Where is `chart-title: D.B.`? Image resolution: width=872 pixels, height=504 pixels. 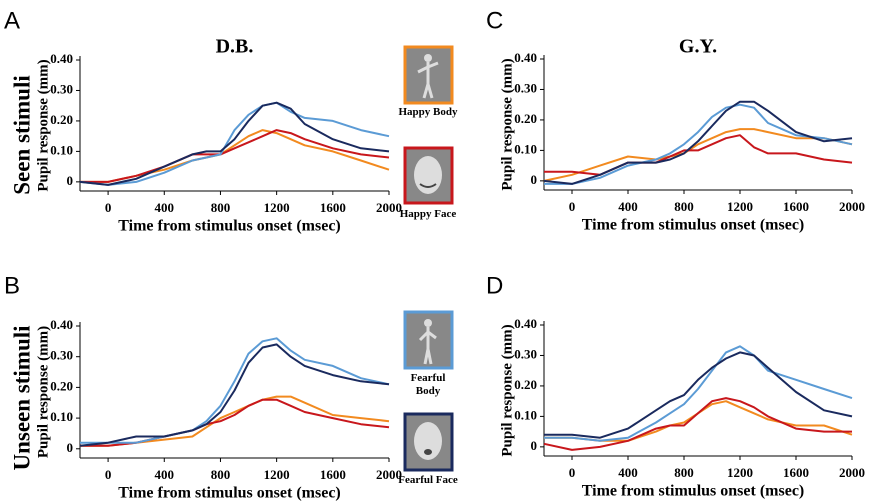 chart-title: D.B. is located at coordinates (235, 47).